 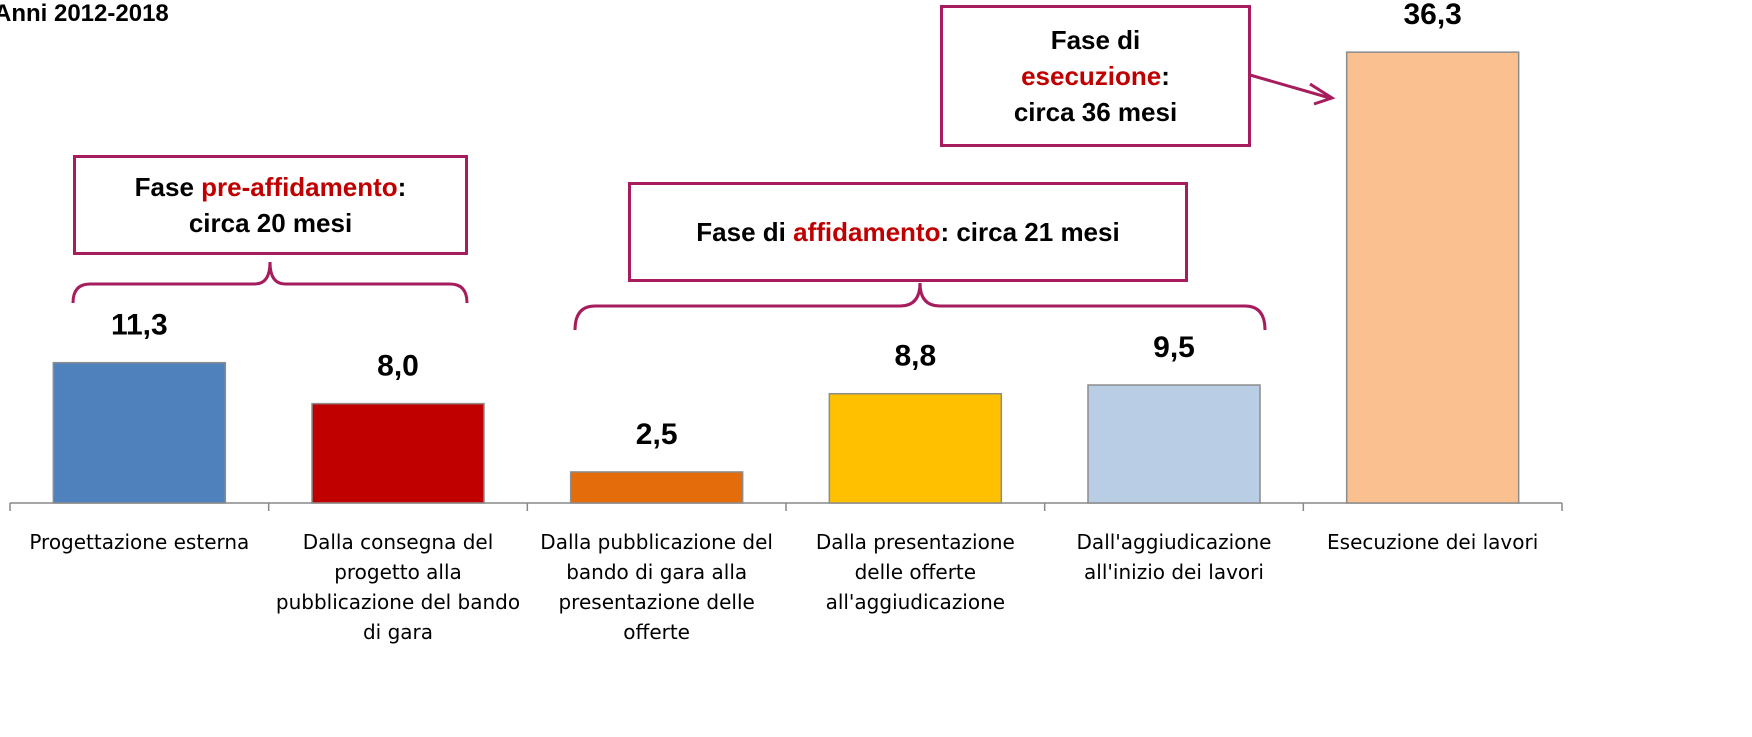 I want to click on arrow-head, so click(x=1322, y=94).